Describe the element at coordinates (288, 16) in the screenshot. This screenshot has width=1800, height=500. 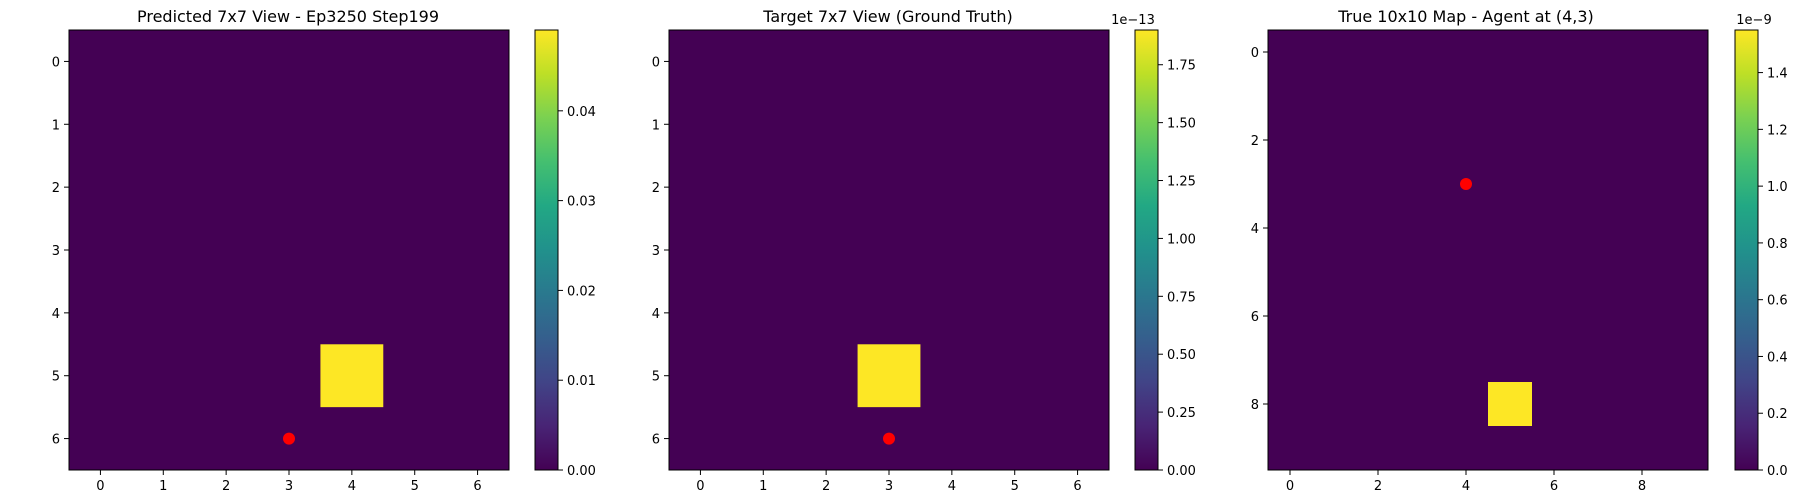
I see `panel-title: Predicted 7x7 View - Ep3250 Step199` at that location.